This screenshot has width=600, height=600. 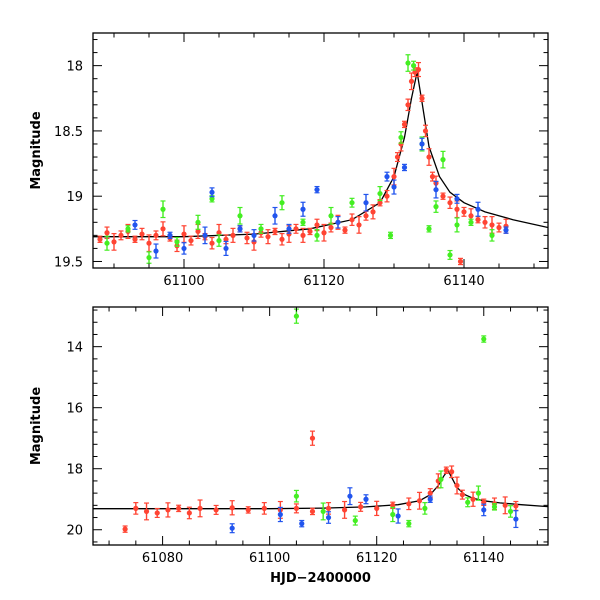 I want to click on y-tick-label: 16, so click(x=74, y=409).